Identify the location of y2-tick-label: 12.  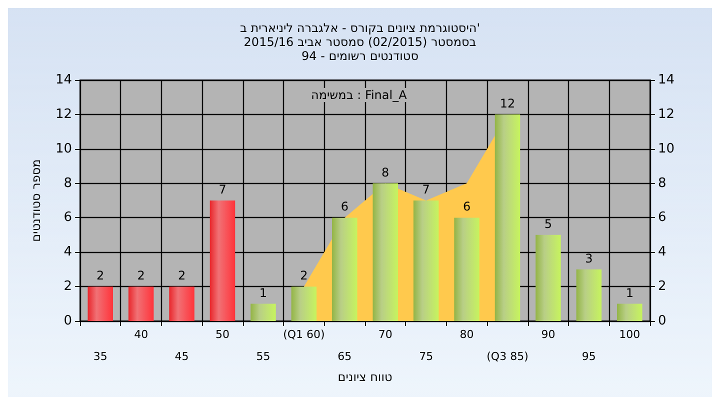
(666, 114).